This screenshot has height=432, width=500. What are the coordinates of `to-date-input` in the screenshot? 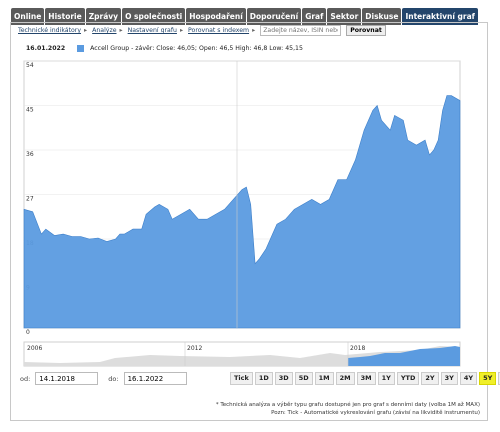 It's located at (155, 378).